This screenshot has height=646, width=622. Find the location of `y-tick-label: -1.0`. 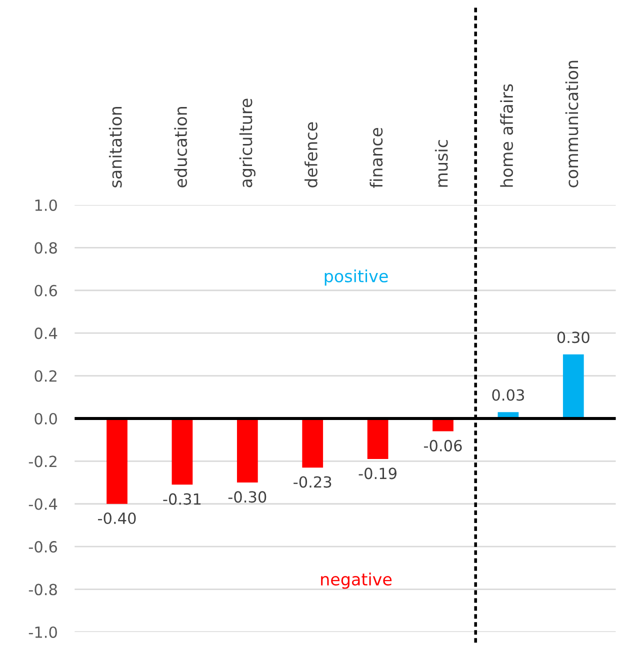

y-tick-label: -1.0 is located at coordinates (42, 632).